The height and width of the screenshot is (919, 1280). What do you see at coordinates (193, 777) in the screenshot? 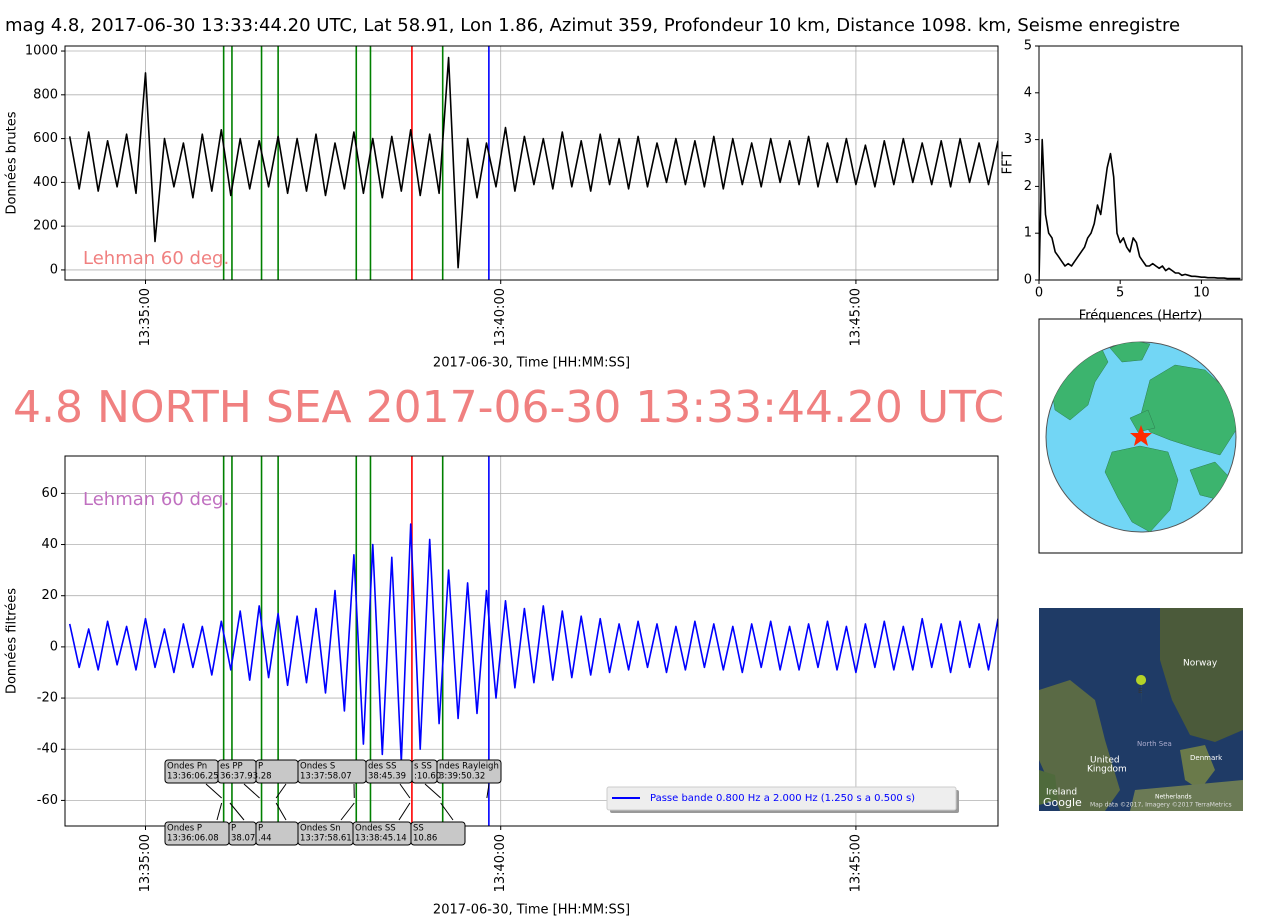
I see `phase-label: 13:36:06.25` at bounding box center [193, 777].